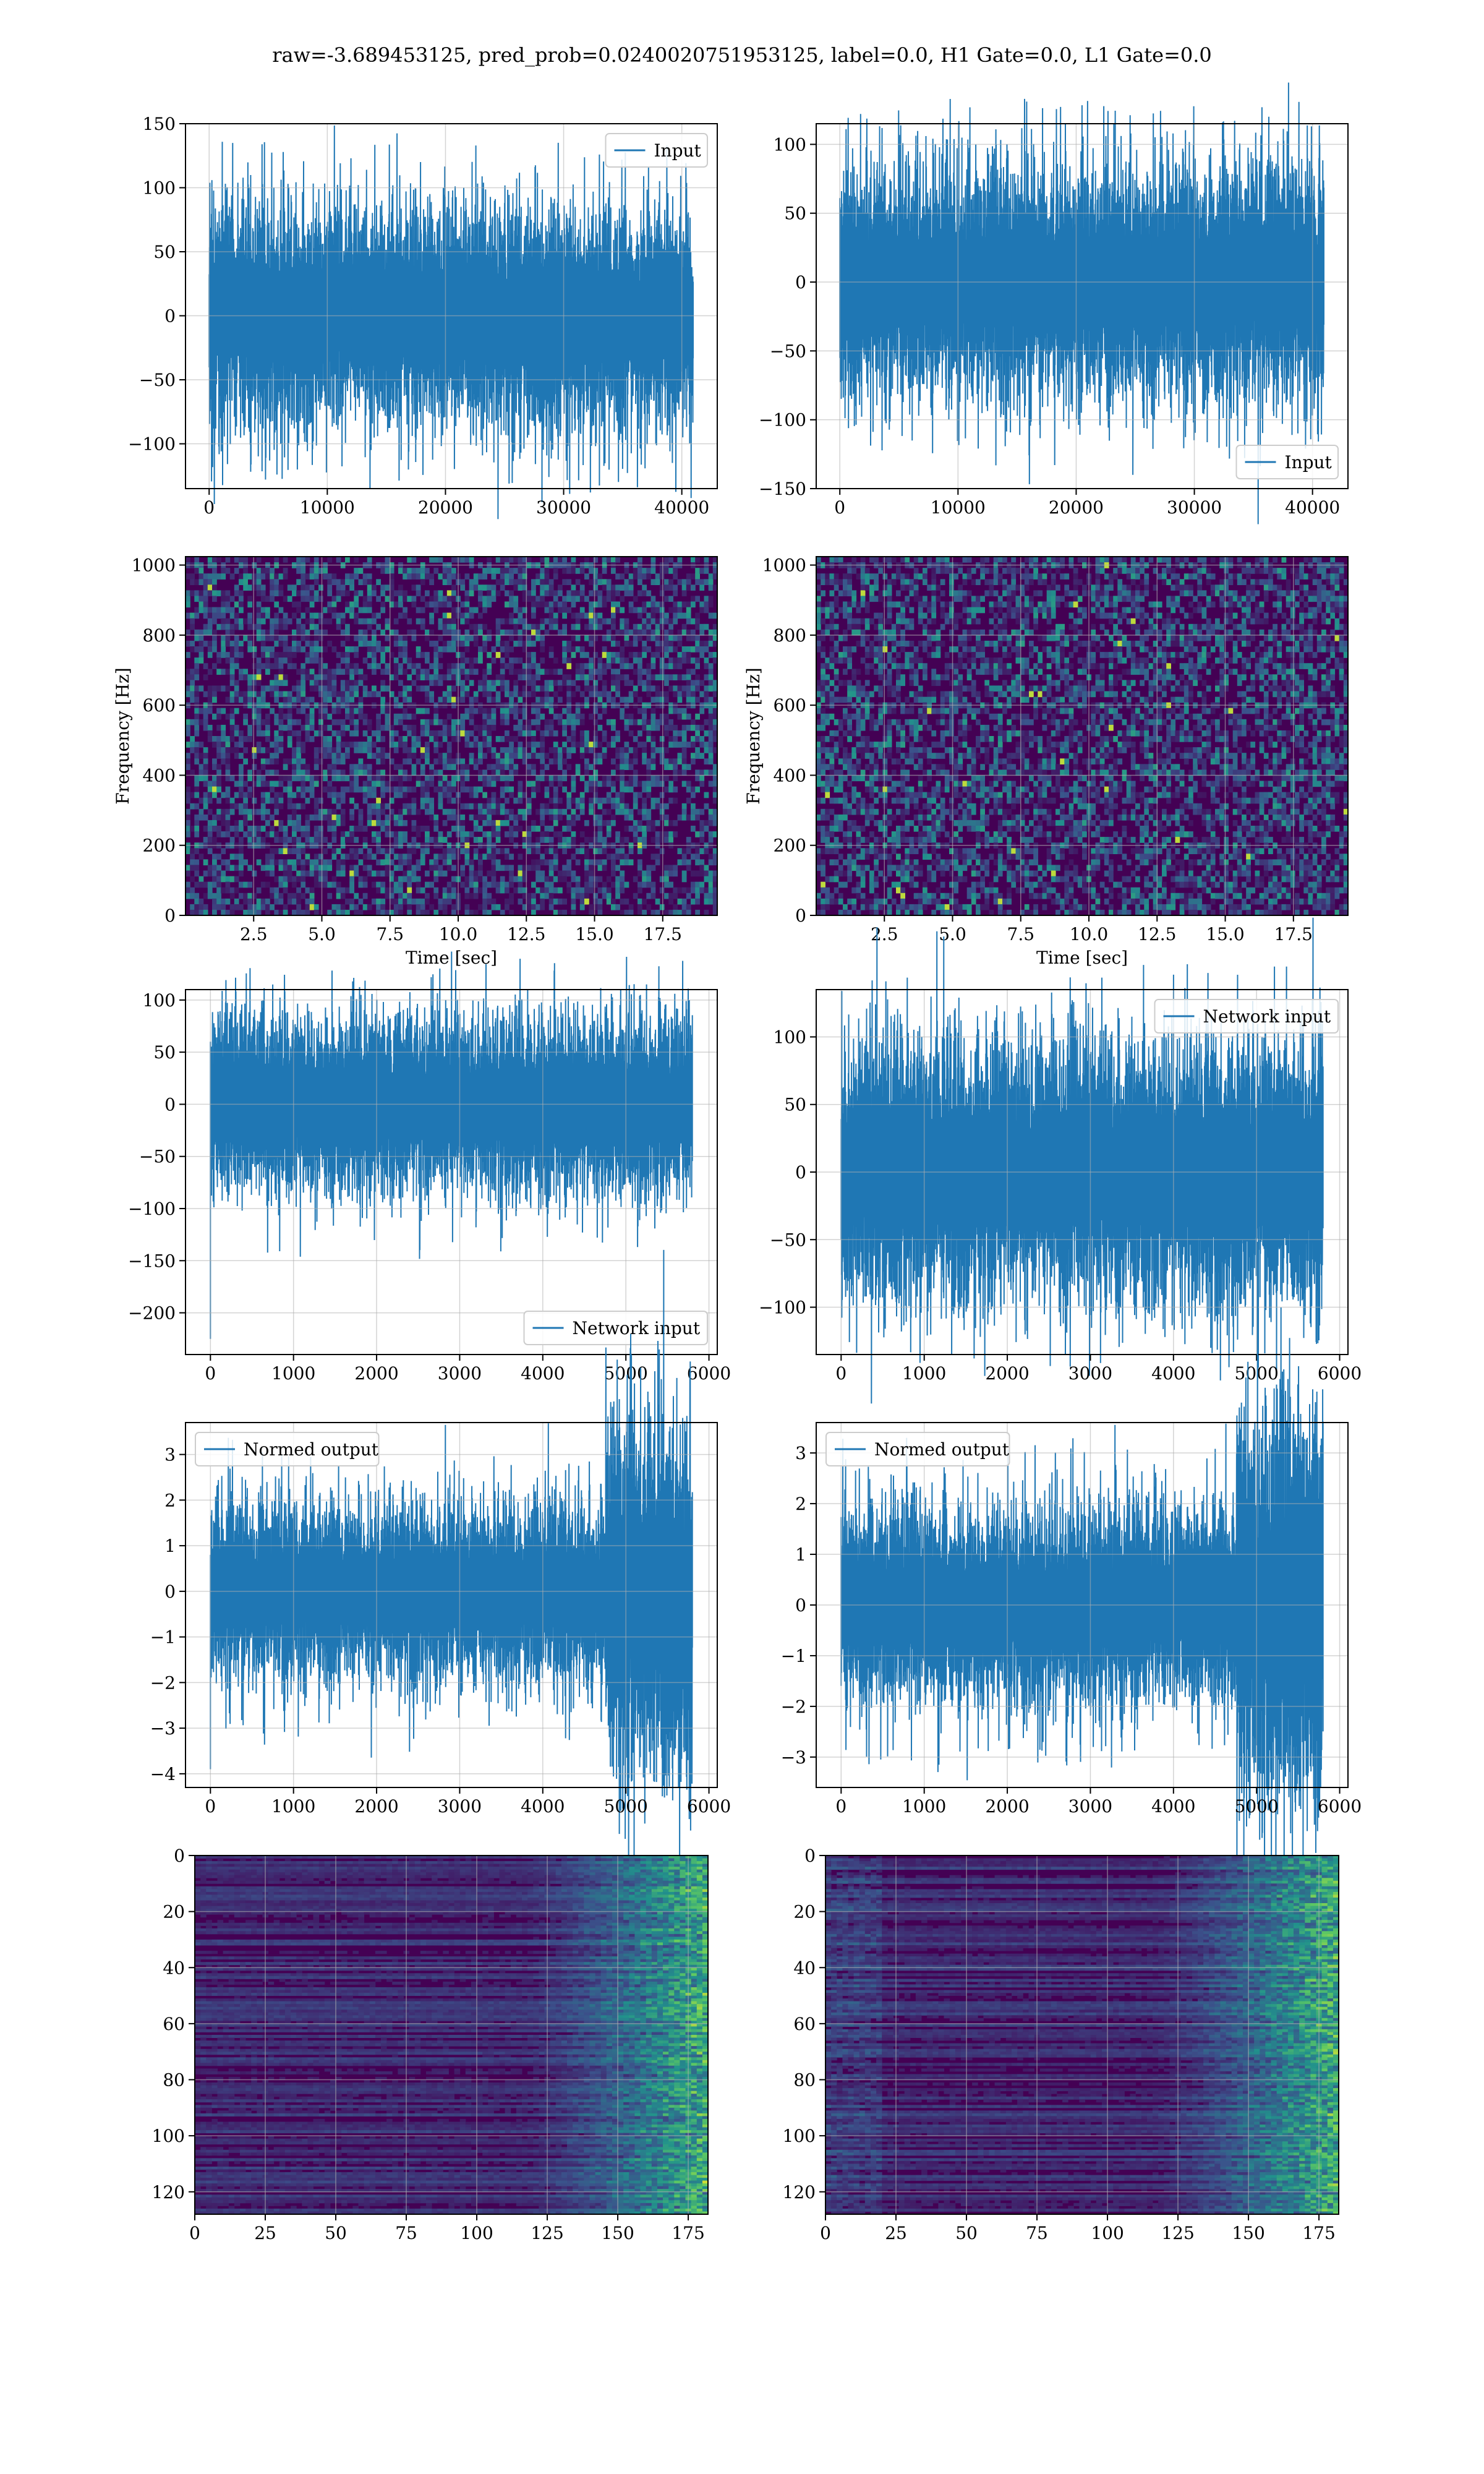 This screenshot has height=2474, width=1484. What do you see at coordinates (451, 1571) in the screenshot?
I see `h1-normed-series-line` at bounding box center [451, 1571].